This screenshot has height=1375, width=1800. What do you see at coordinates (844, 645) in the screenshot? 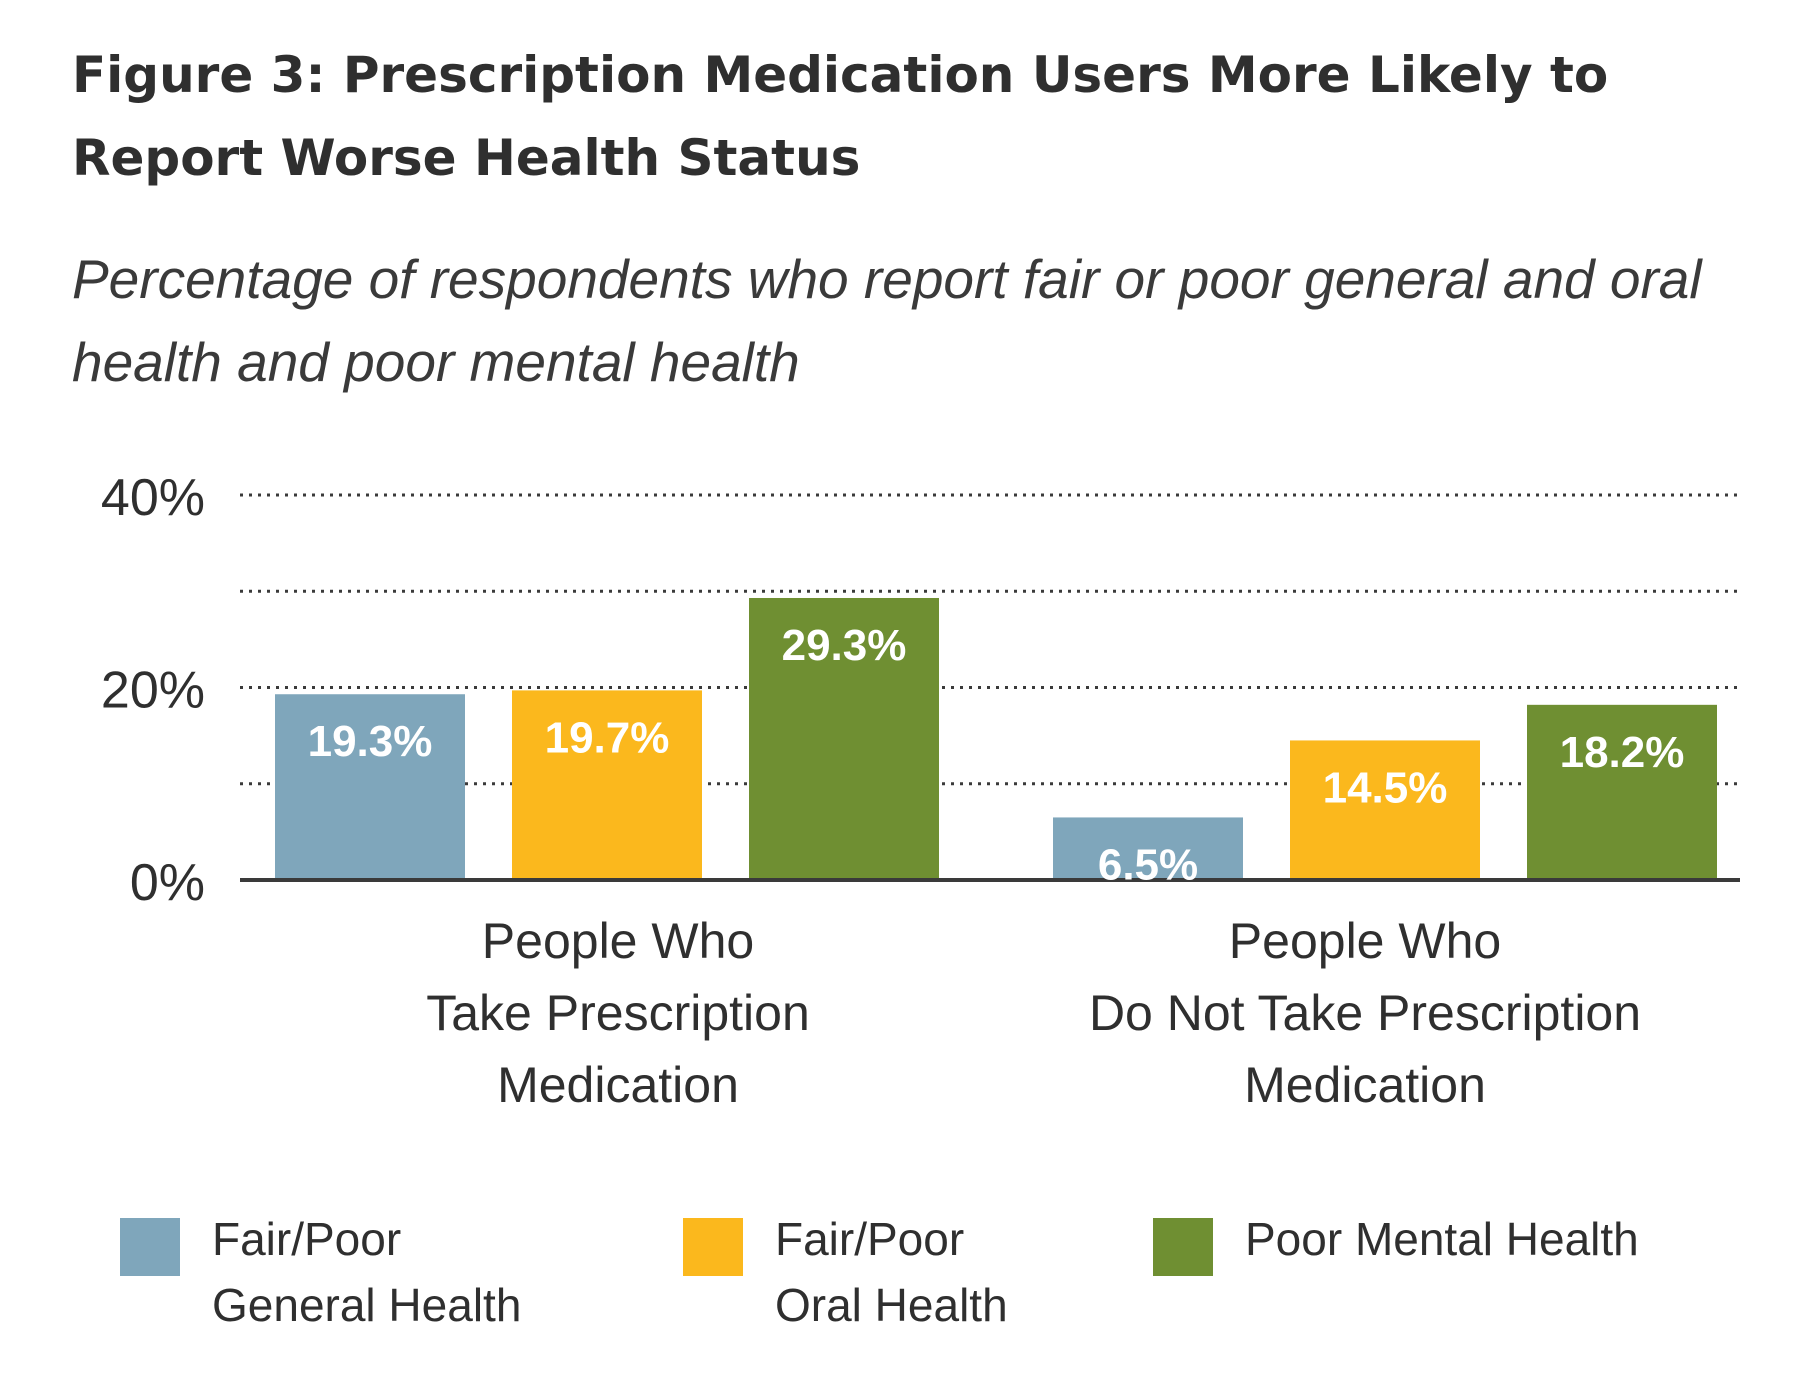
I see `data-label: 29.3%` at bounding box center [844, 645].